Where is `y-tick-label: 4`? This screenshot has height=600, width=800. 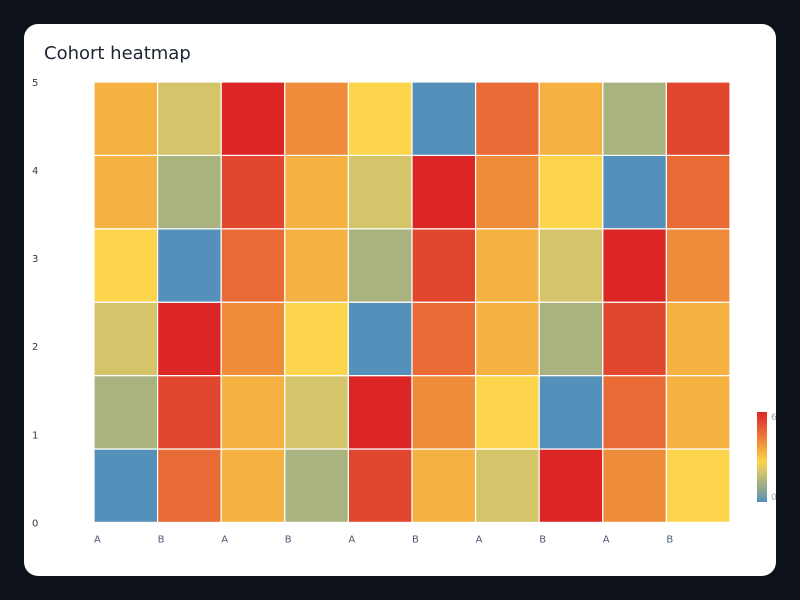
y-tick-label: 4 is located at coordinates (35, 171).